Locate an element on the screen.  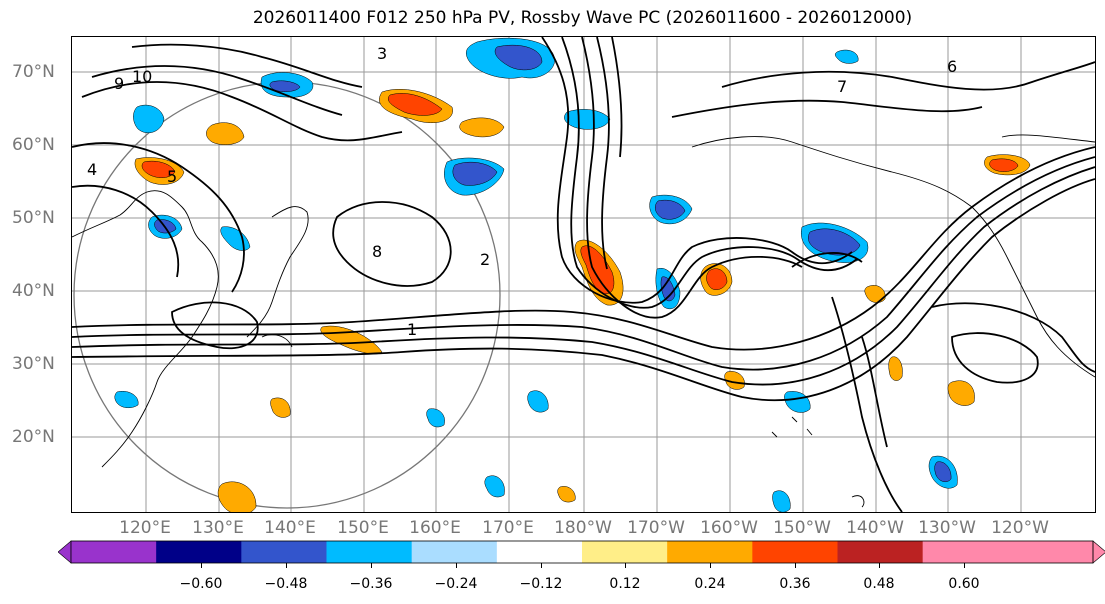
colorbar-cells is located at coordinates (582, 552).